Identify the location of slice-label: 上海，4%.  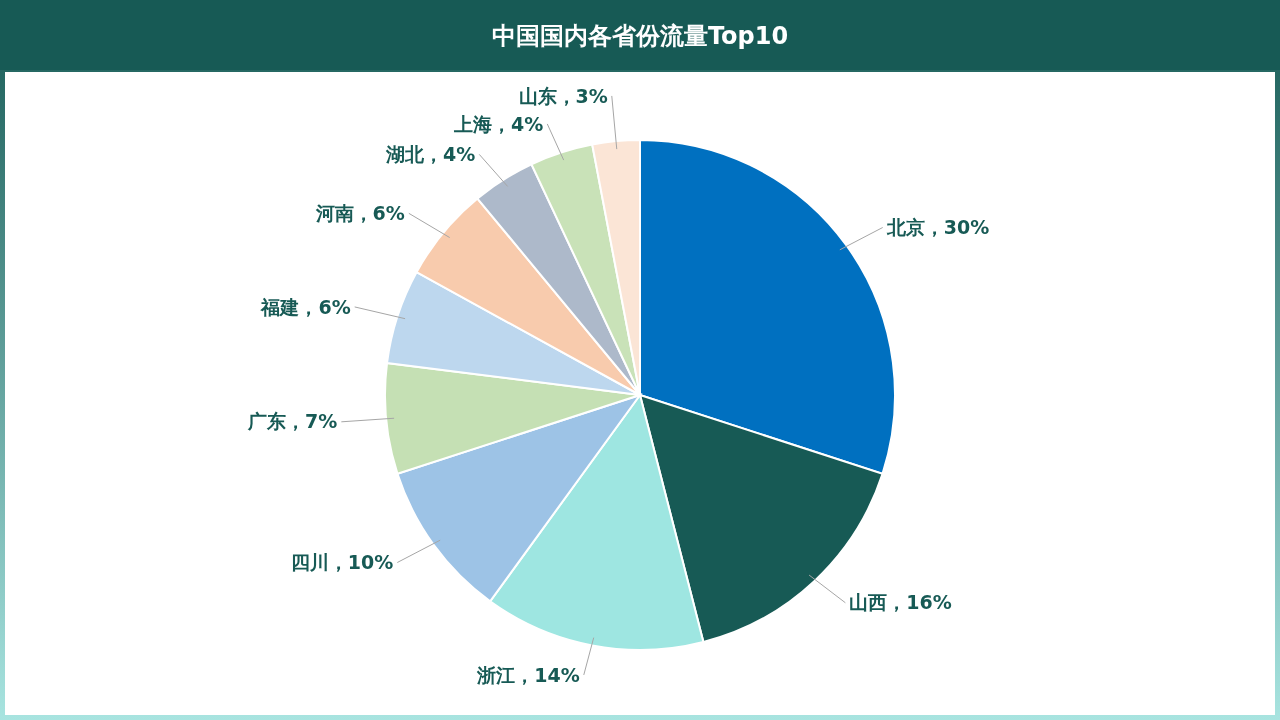
(498, 123).